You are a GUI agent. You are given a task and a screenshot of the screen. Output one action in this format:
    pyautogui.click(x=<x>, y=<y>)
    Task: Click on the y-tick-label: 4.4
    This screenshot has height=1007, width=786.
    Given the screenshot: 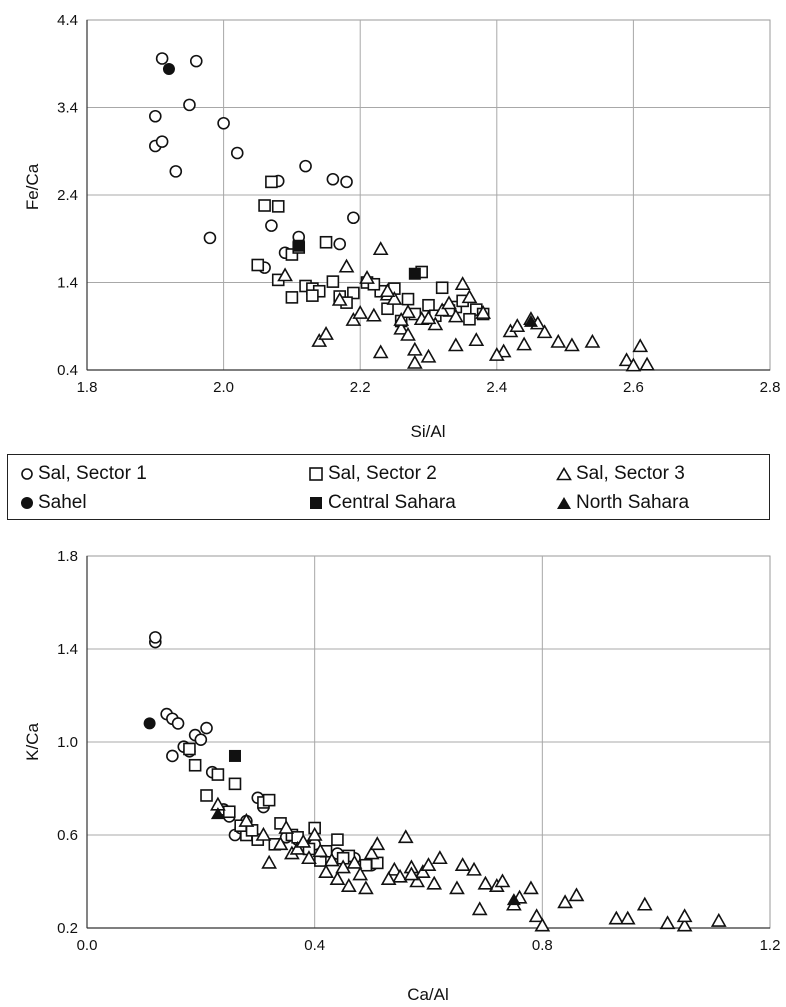 What is the action you would take?
    pyautogui.click(x=67, y=20)
    